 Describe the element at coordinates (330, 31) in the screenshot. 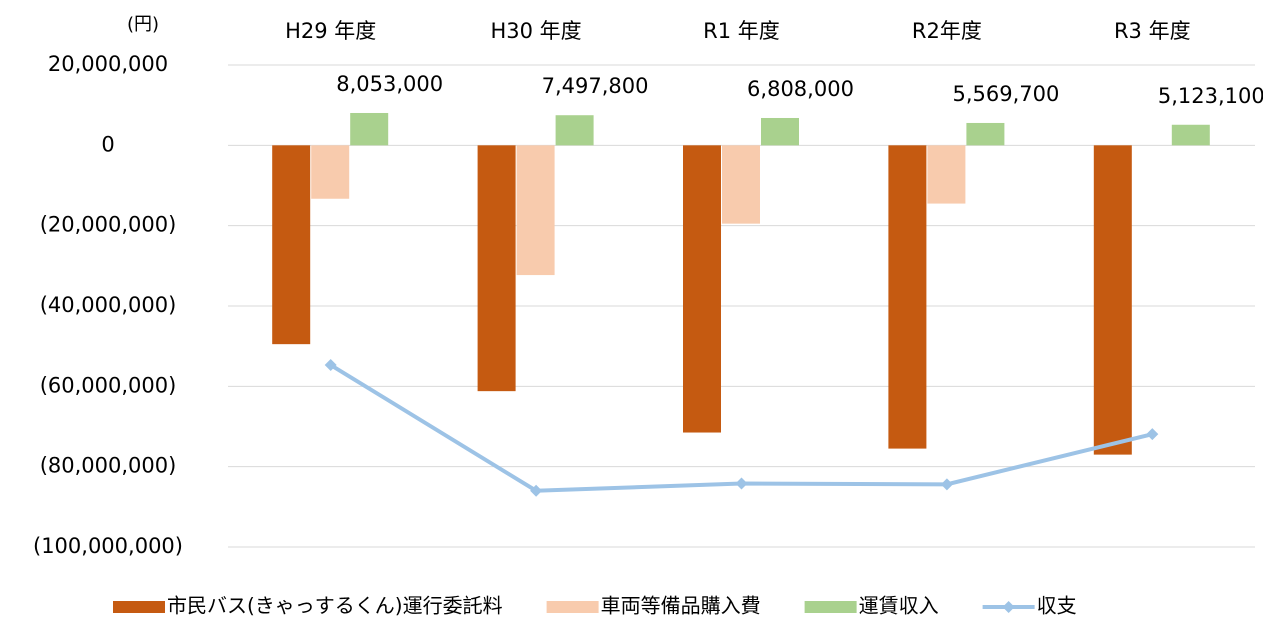

I see `x-tick-label: H29 年度` at that location.